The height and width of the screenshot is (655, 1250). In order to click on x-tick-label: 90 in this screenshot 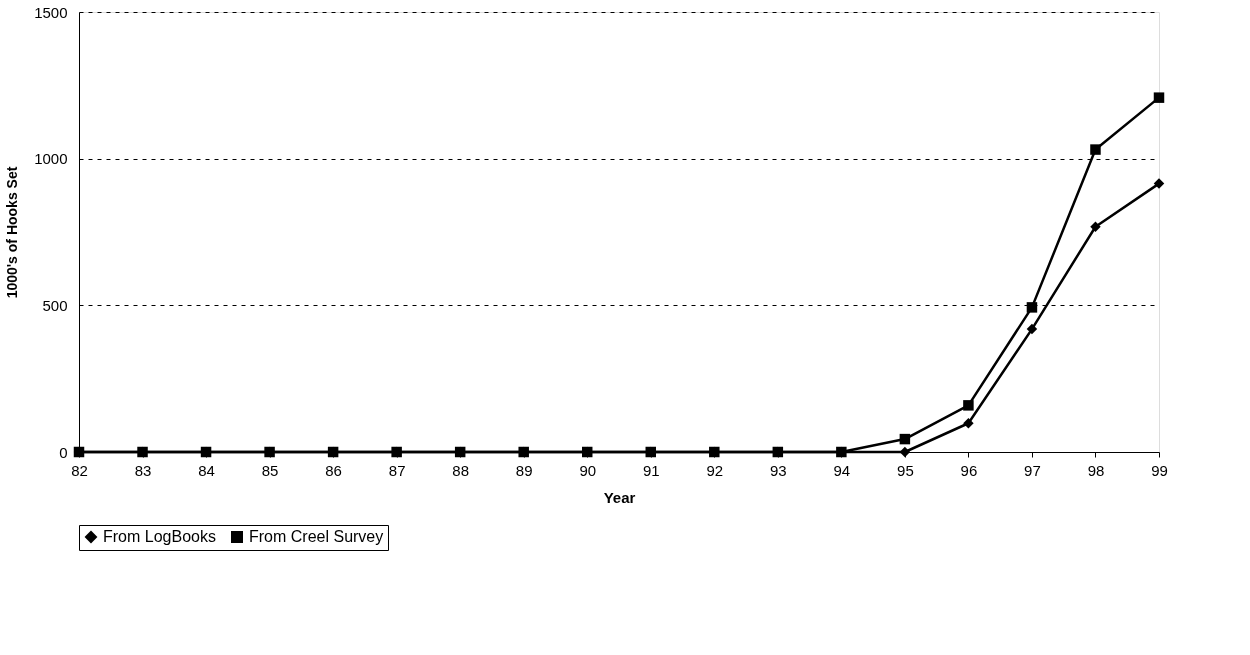, I will do `click(588, 470)`.